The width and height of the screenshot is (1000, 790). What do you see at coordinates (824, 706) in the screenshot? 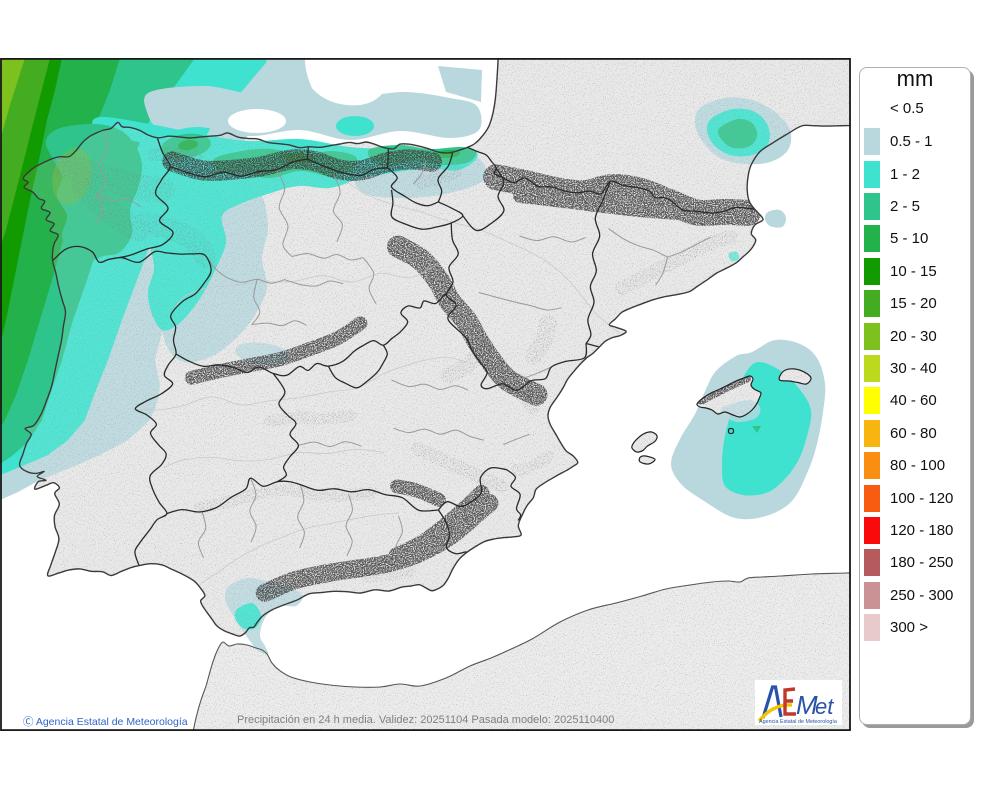
I see `svg-text: et` at bounding box center [824, 706].